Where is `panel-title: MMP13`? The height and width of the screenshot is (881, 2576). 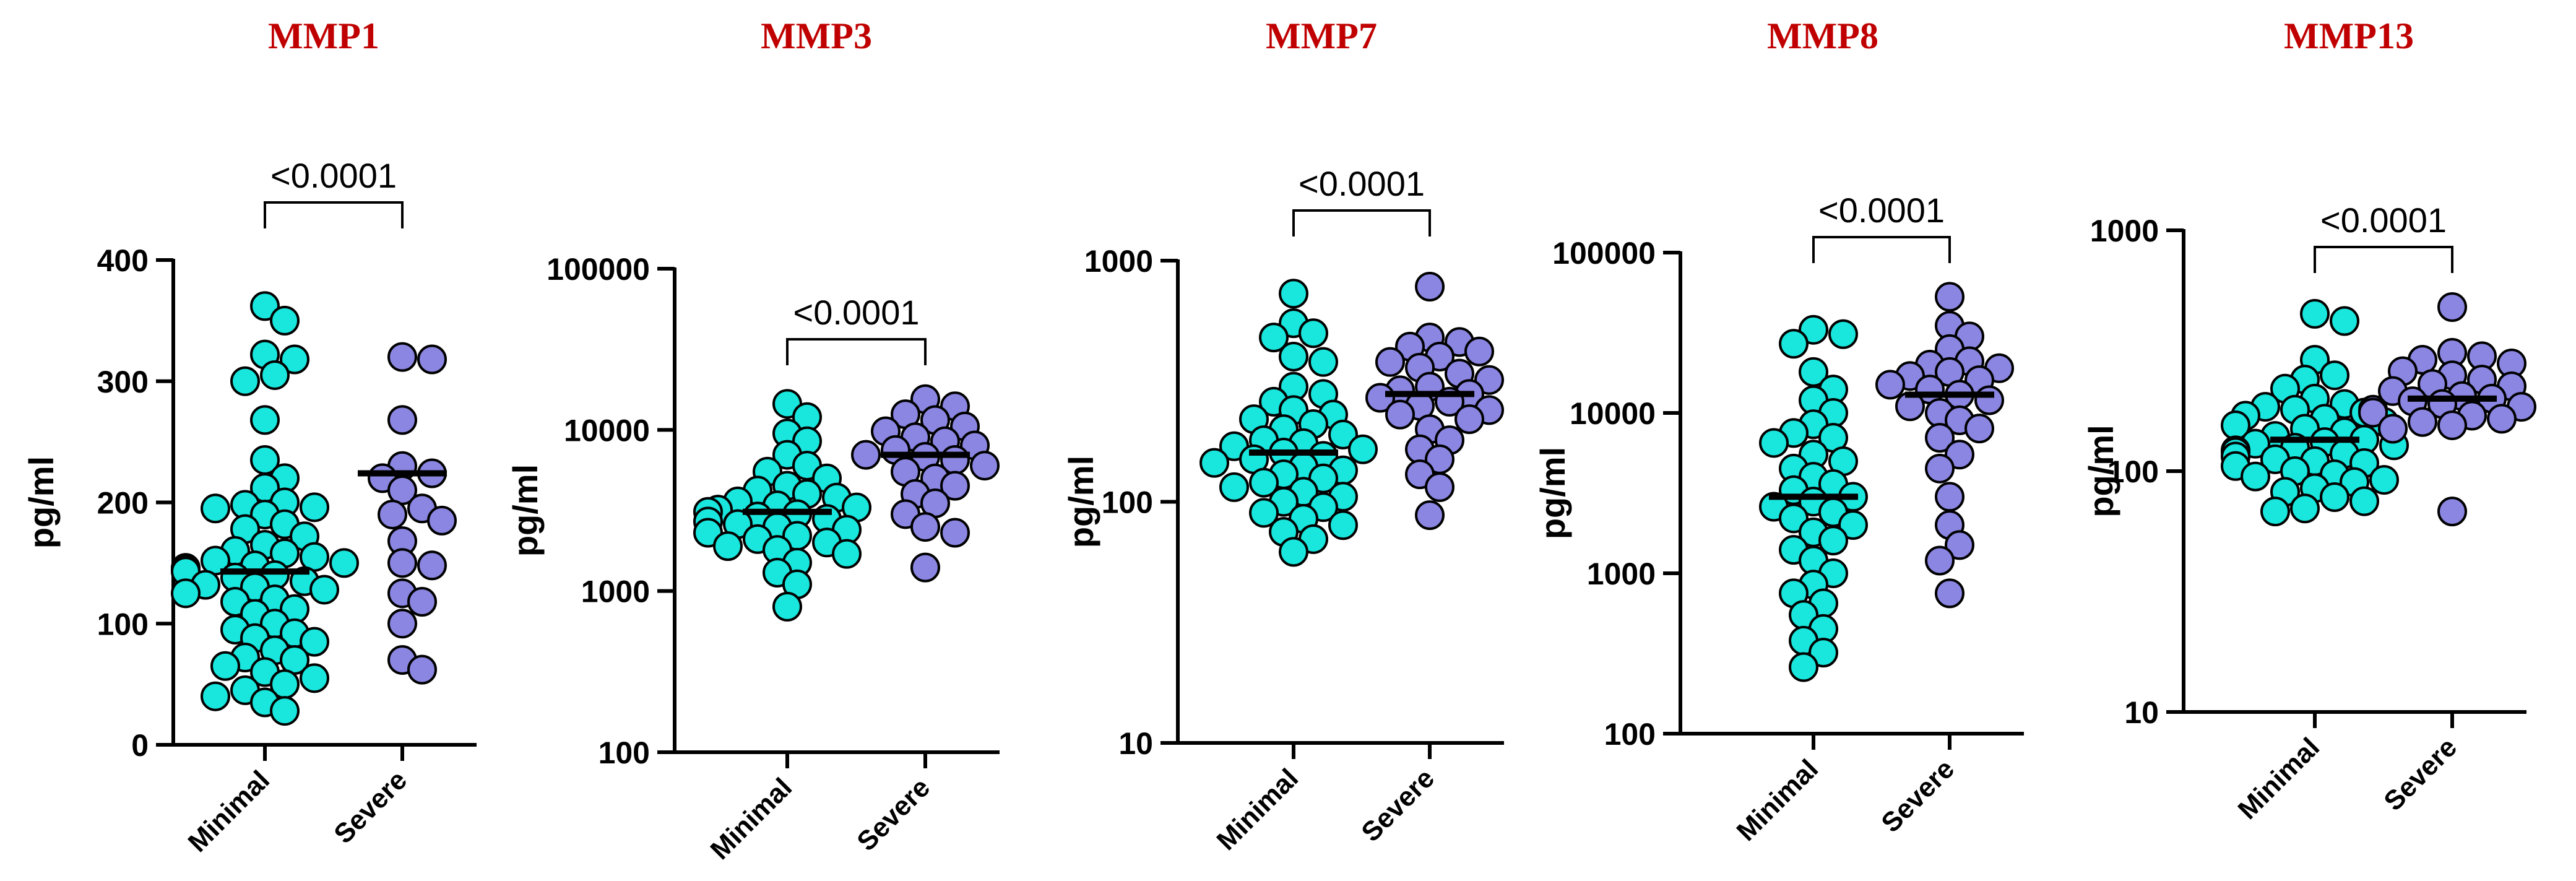
panel-title: MMP13 is located at coordinates (2349, 35).